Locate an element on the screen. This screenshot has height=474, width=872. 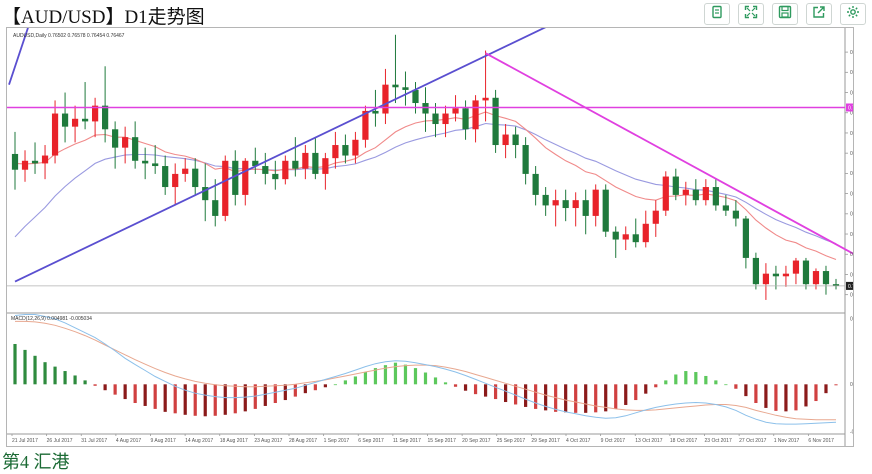
time-tick-label: 4 Oct 2017 is located at coordinates (578, 441).